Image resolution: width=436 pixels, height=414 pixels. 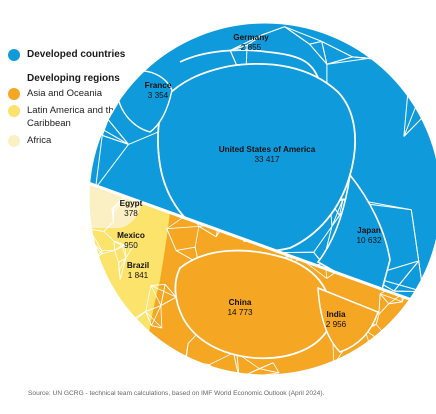 What do you see at coordinates (78, 140) in the screenshot?
I see `legend-item-africa: Africa` at bounding box center [78, 140].